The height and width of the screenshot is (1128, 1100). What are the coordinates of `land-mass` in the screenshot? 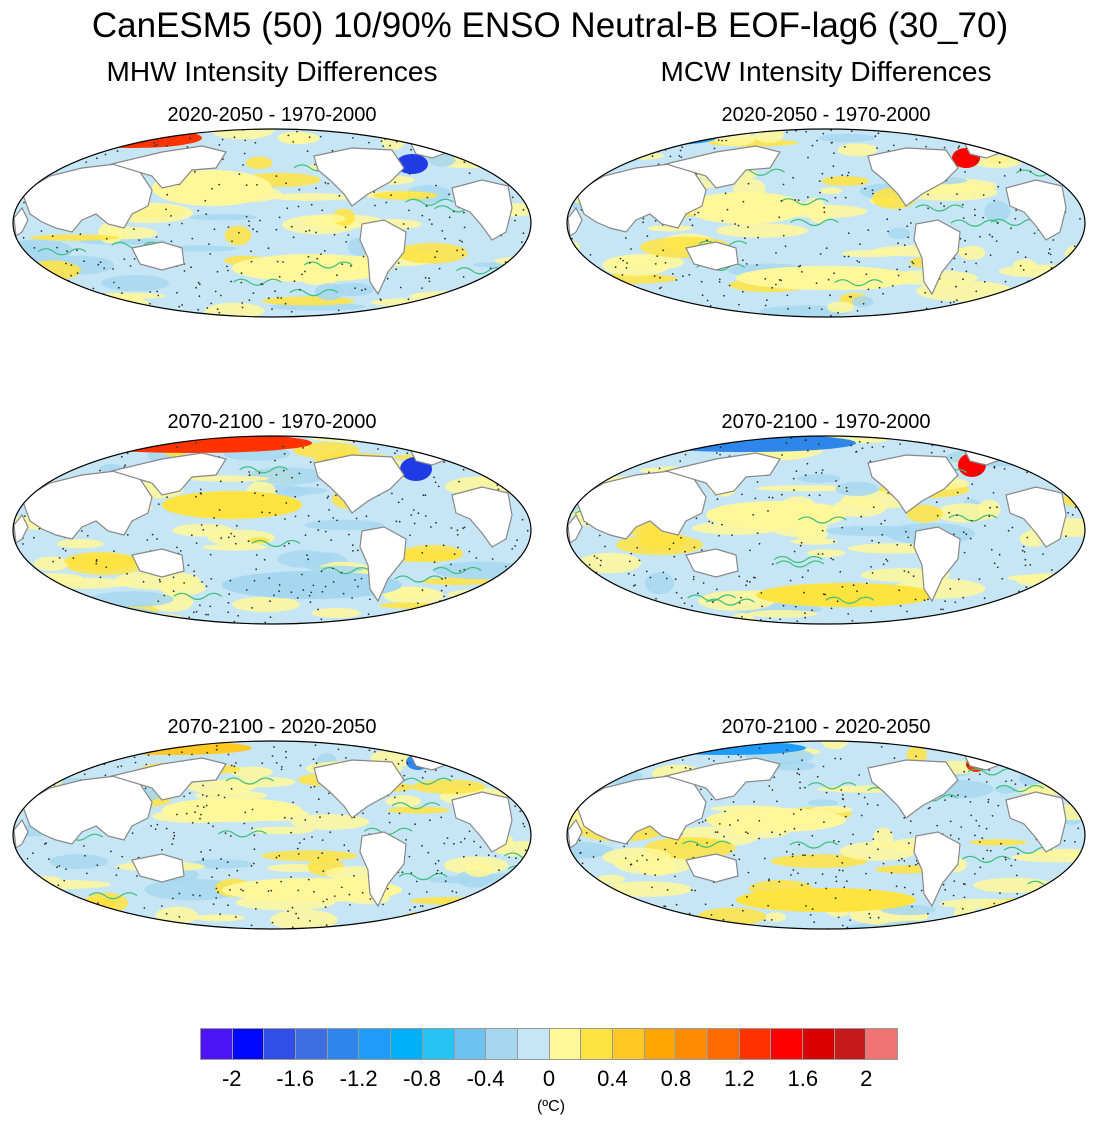 It's located at (913, 484).